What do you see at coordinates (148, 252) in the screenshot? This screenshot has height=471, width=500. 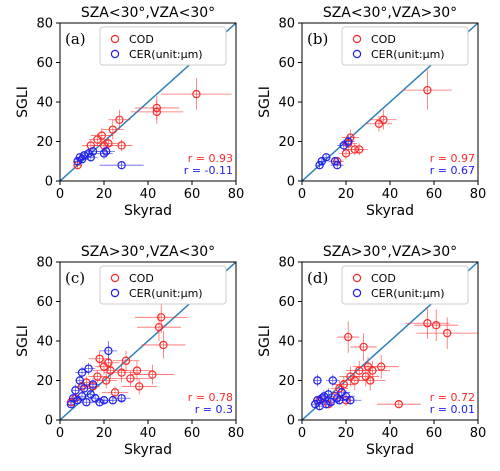 I see `panel-title: SZA>30°,VZA<30°` at bounding box center [148, 252].